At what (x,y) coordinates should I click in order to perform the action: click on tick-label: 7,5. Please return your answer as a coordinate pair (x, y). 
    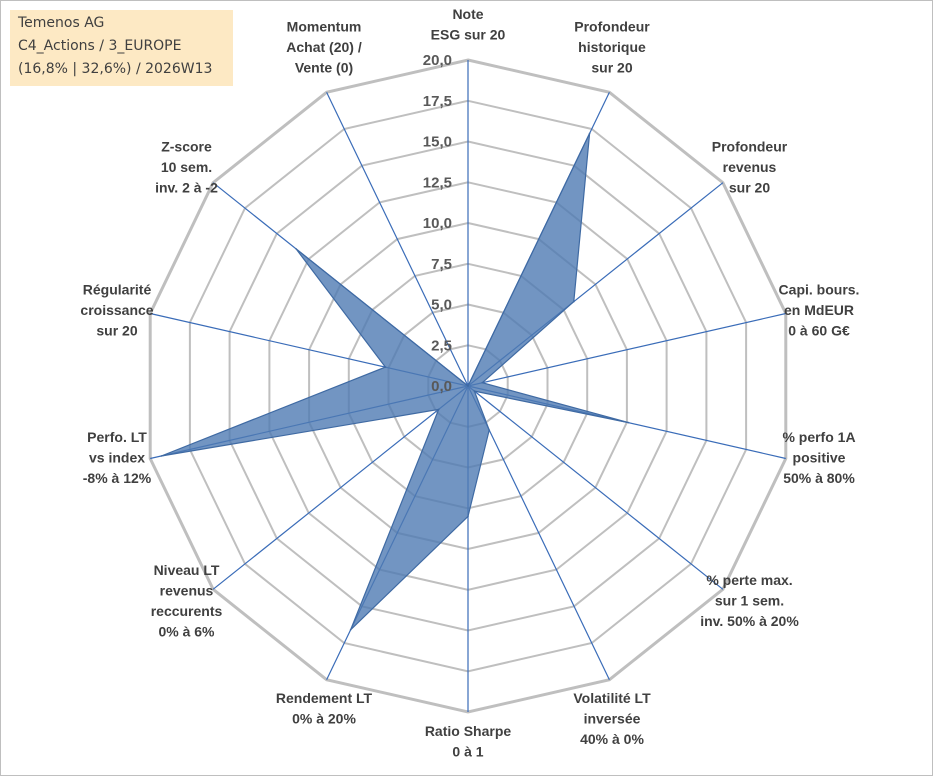
    Looking at the image, I should click on (441, 264).